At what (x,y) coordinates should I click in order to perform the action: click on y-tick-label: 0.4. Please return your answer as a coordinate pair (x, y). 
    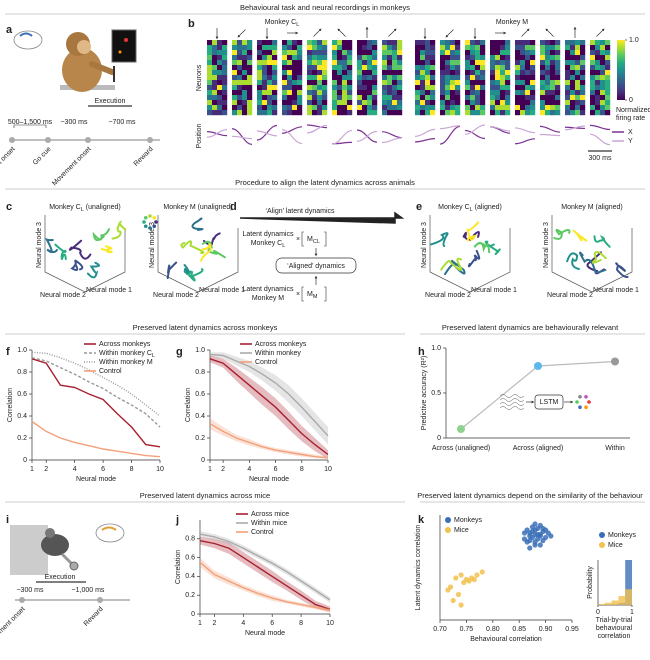
    Looking at the image, I should click on (22, 416).